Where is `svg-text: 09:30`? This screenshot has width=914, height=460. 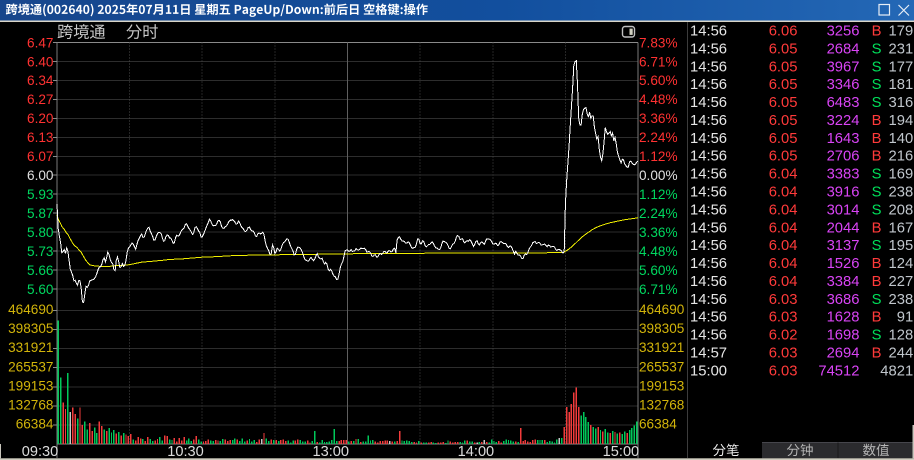 svg-text: 09:30 is located at coordinates (40, 452).